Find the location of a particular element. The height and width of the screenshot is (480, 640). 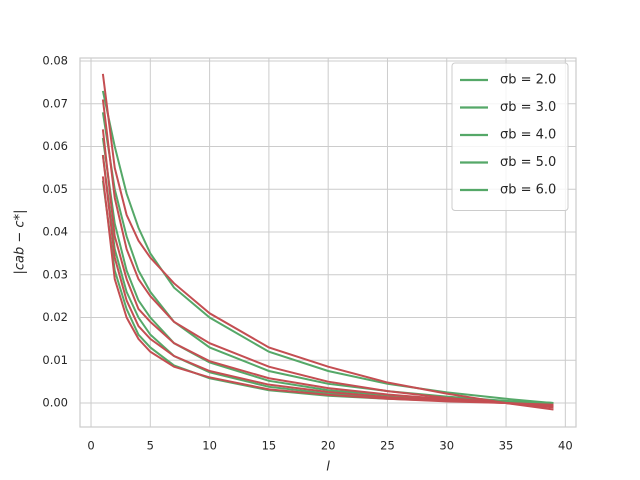

x-tick-label: 35 is located at coordinates (506, 446).